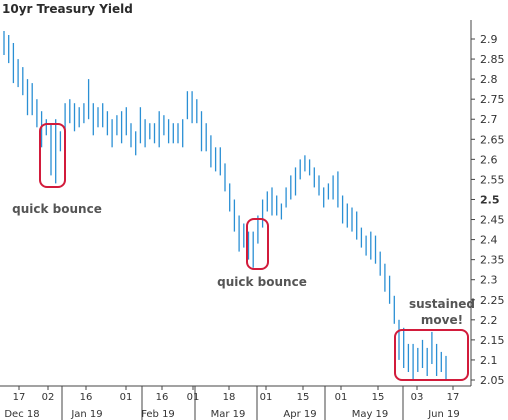 The width and height of the screenshot is (508, 420). I want to click on x-month-label: Feb 19, so click(158, 414).